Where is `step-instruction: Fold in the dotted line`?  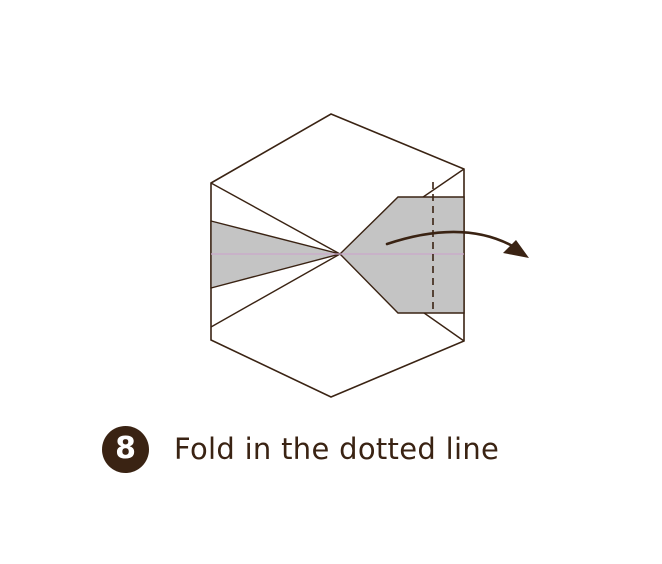
step-instruction: Fold in the dotted line is located at coordinates (337, 449).